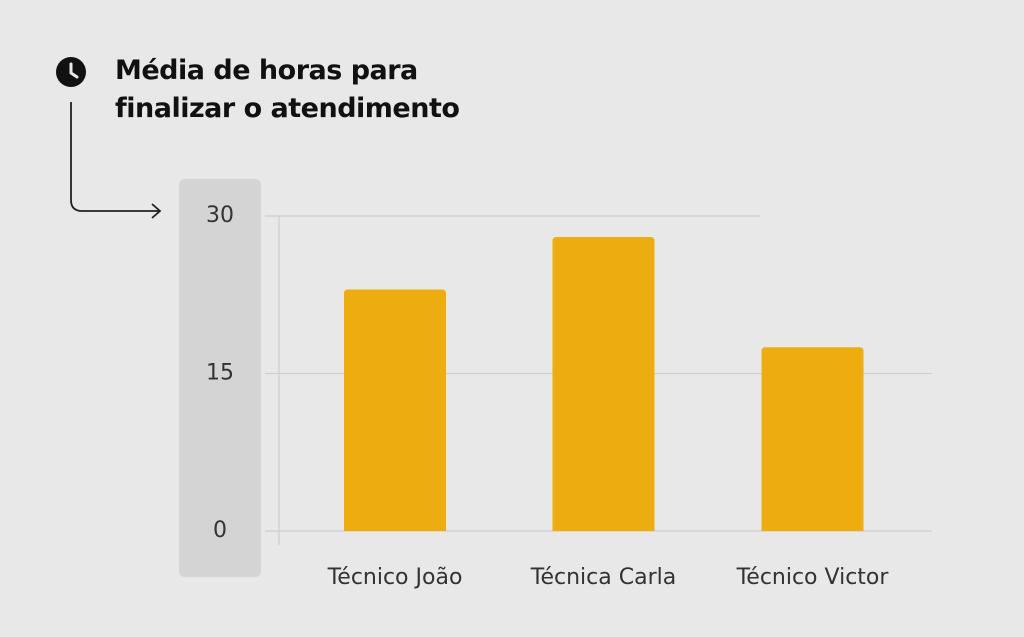 This screenshot has height=637, width=1024. Describe the element at coordinates (220, 215) in the screenshot. I see `y-tick-label: 30` at that location.